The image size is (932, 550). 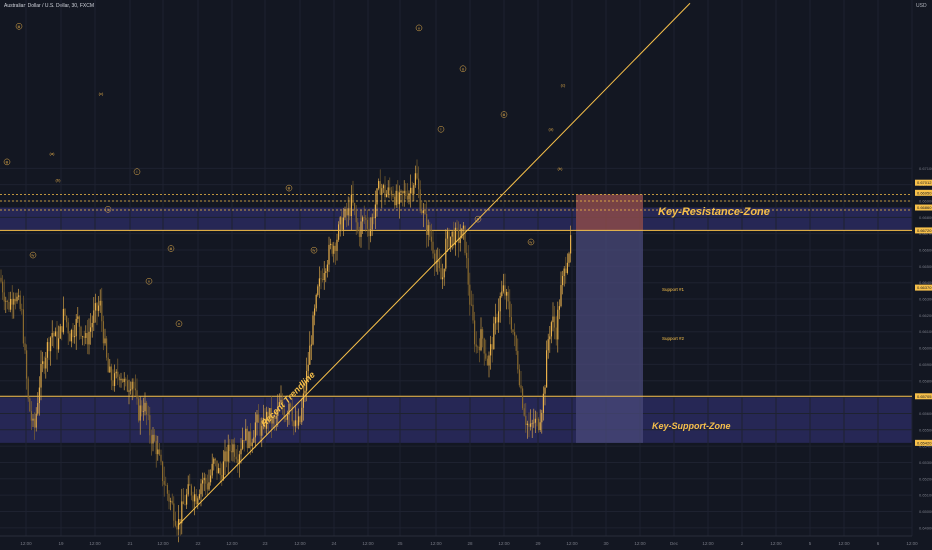 What do you see at coordinates (33, 255) in the screenshot?
I see `wave-label: iv` at bounding box center [33, 255].